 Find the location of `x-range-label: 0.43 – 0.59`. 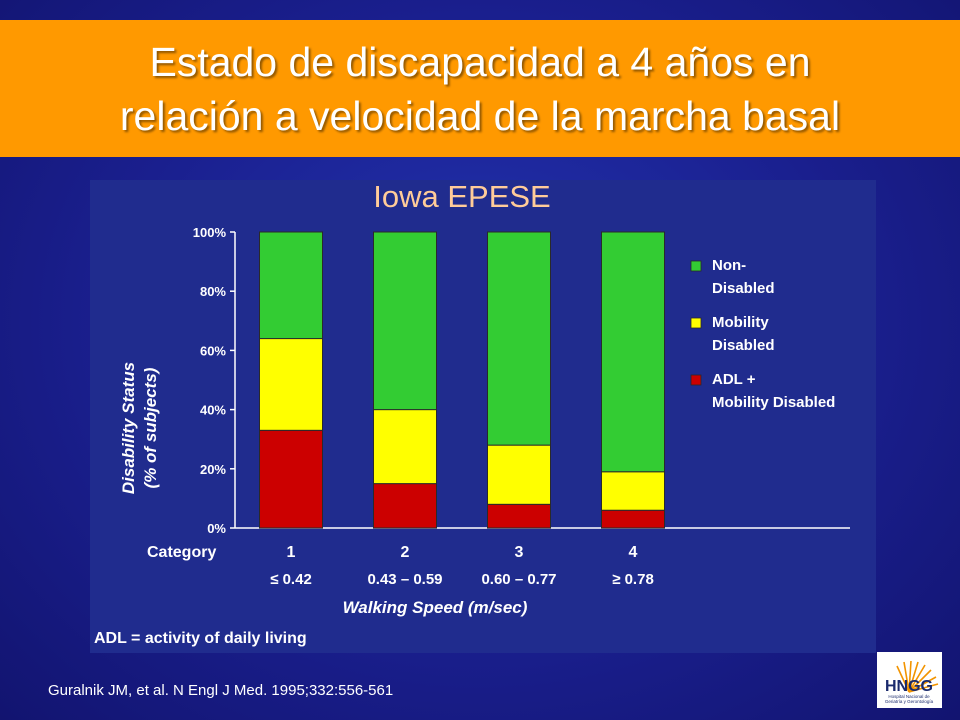

x-range-label: 0.43 – 0.59 is located at coordinates (404, 579).